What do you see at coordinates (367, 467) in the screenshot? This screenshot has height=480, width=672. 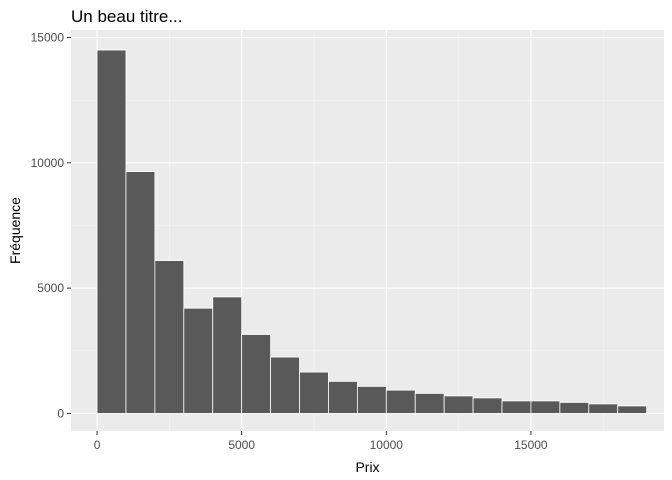 I see `x-axis-title: Prix` at bounding box center [367, 467].